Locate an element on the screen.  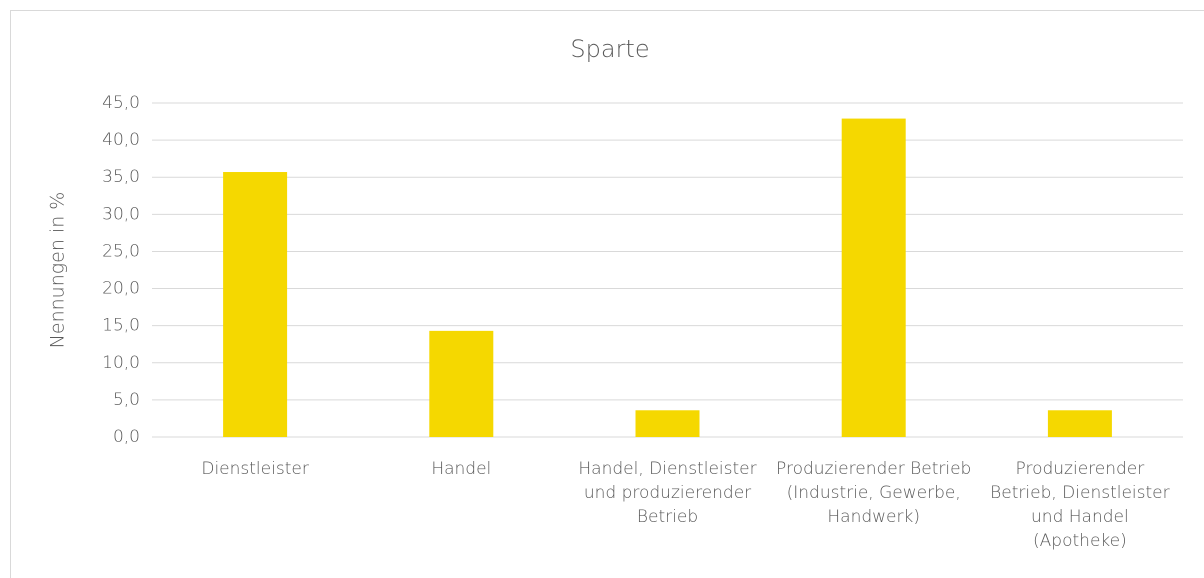
y-tick-label: 15,0 is located at coordinates (121, 326).